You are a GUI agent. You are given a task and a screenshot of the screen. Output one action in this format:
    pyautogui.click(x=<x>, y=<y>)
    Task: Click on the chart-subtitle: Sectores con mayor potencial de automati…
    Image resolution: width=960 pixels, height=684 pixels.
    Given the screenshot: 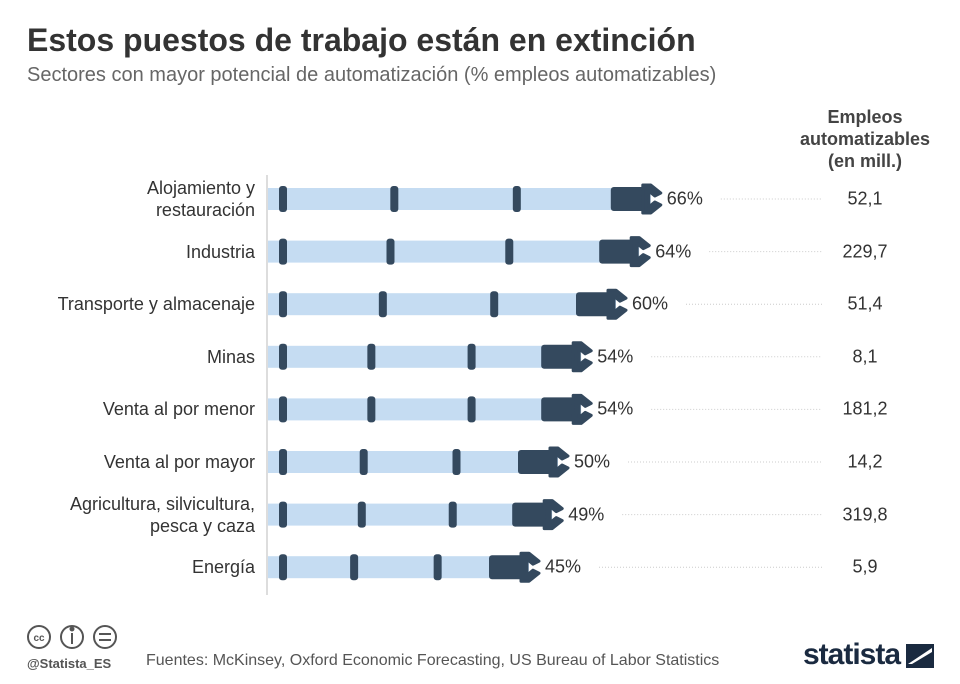 What is the action you would take?
    pyautogui.click(x=372, y=75)
    